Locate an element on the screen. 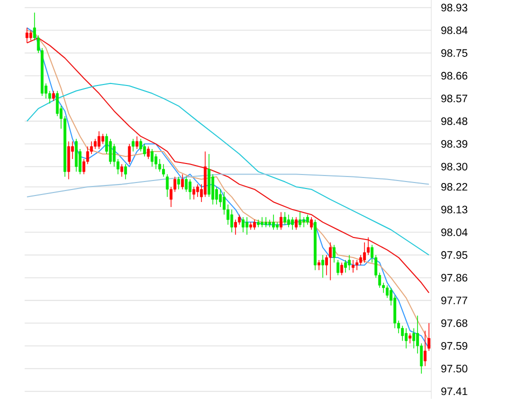 The height and width of the screenshot is (399, 515). y-tick-label: 97.41 is located at coordinates (454, 392).